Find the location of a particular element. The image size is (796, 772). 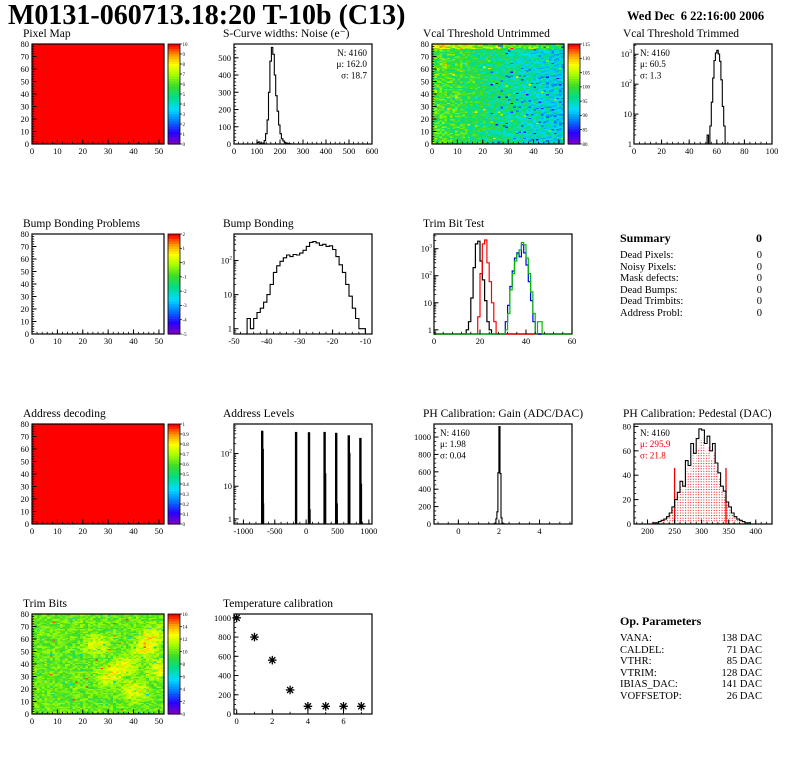

summary-row-label: Dead Bumps: is located at coordinates (649, 290).